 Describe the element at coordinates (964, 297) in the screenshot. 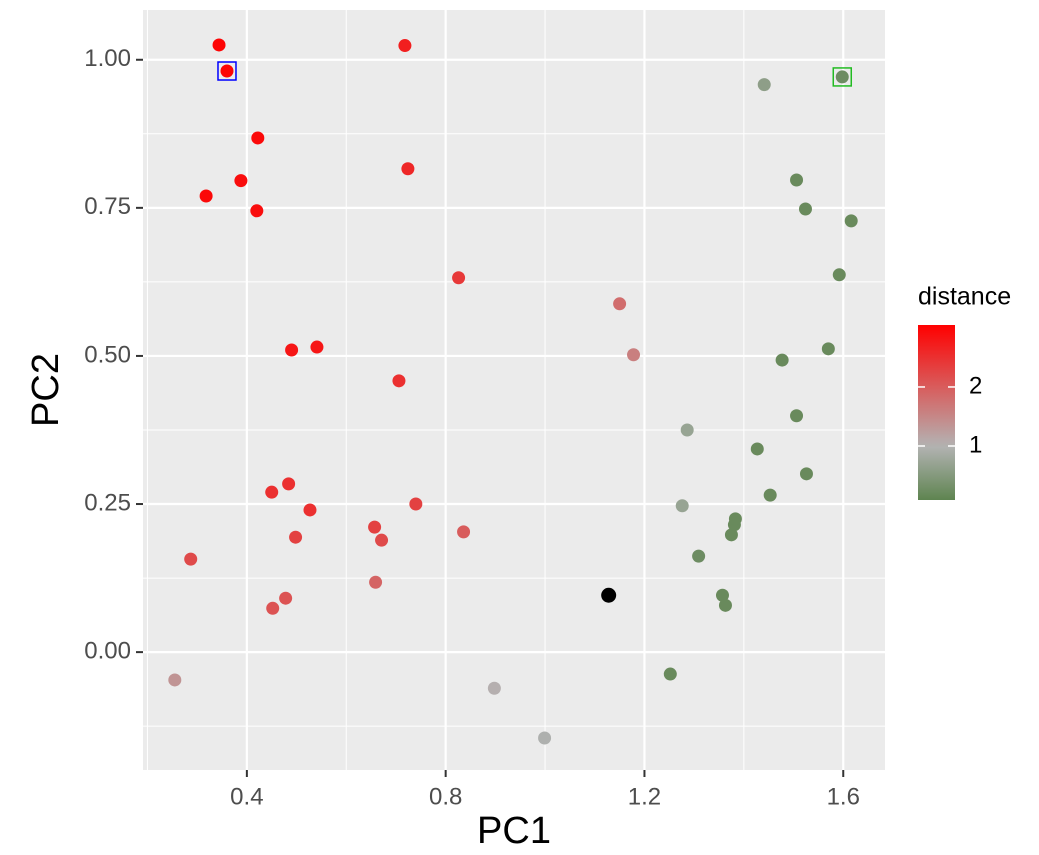

I see `legend-title: distance` at that location.